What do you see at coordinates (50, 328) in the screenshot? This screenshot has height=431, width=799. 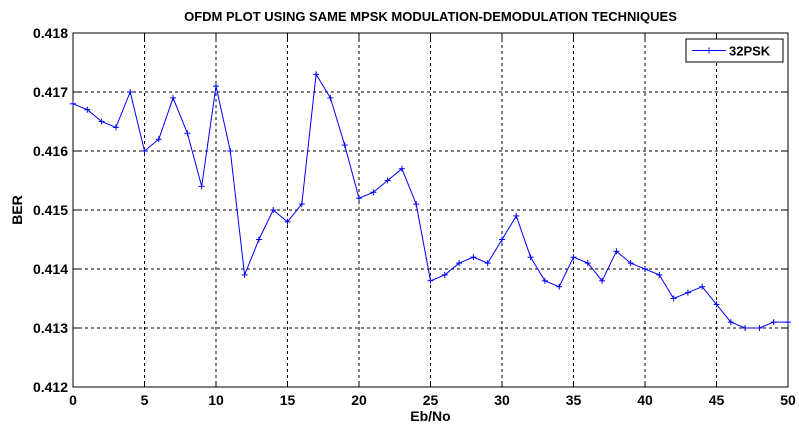 I see `y-tick-label: 0.413` at bounding box center [50, 328].